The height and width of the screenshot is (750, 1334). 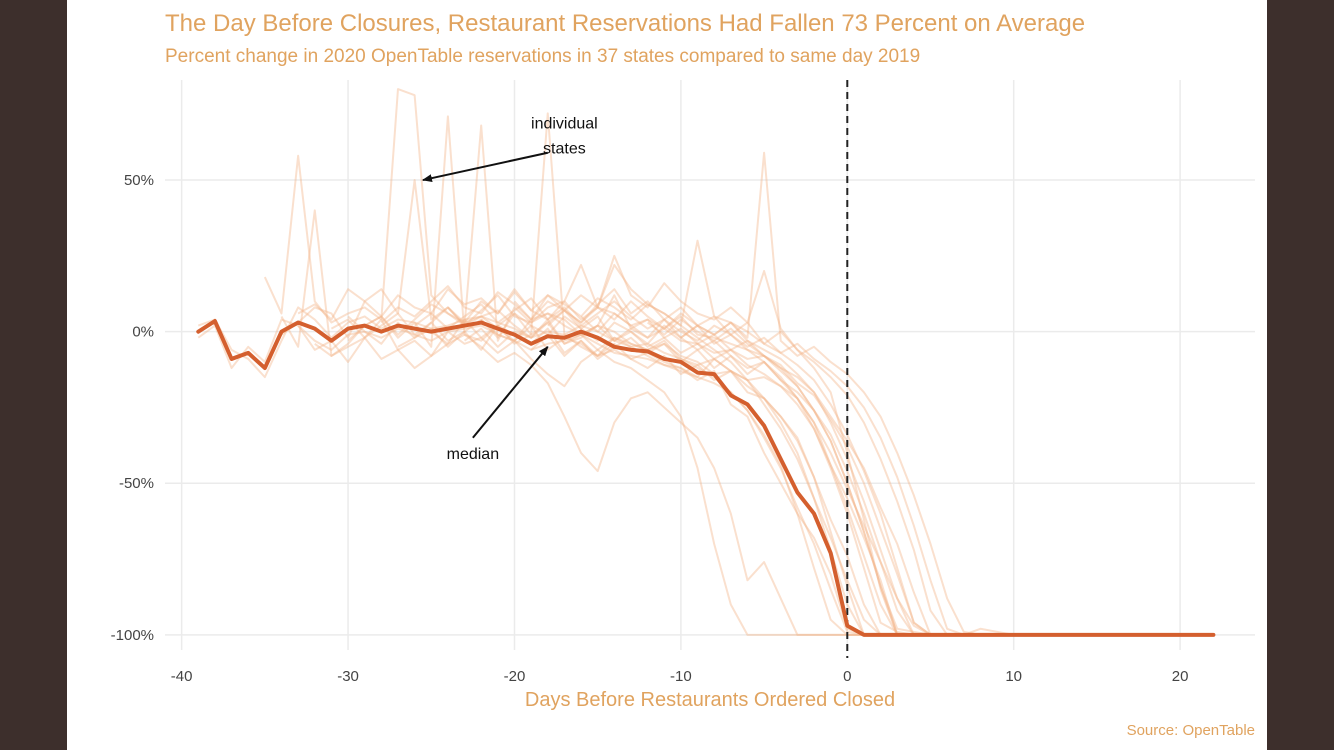 What do you see at coordinates (710, 700) in the screenshot?
I see `x-axis-label: Days Before Restaurants Ordered Closed` at bounding box center [710, 700].